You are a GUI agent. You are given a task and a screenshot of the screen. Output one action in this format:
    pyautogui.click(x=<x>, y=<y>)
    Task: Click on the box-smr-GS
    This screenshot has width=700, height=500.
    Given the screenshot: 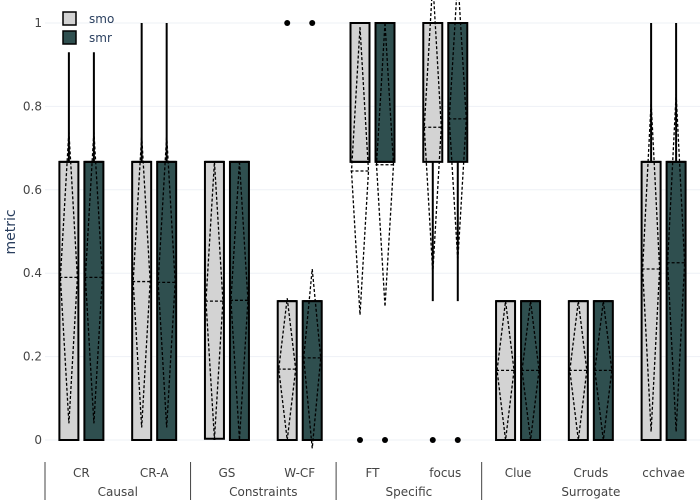 What is the action you would take?
    pyautogui.click(x=239, y=300)
    